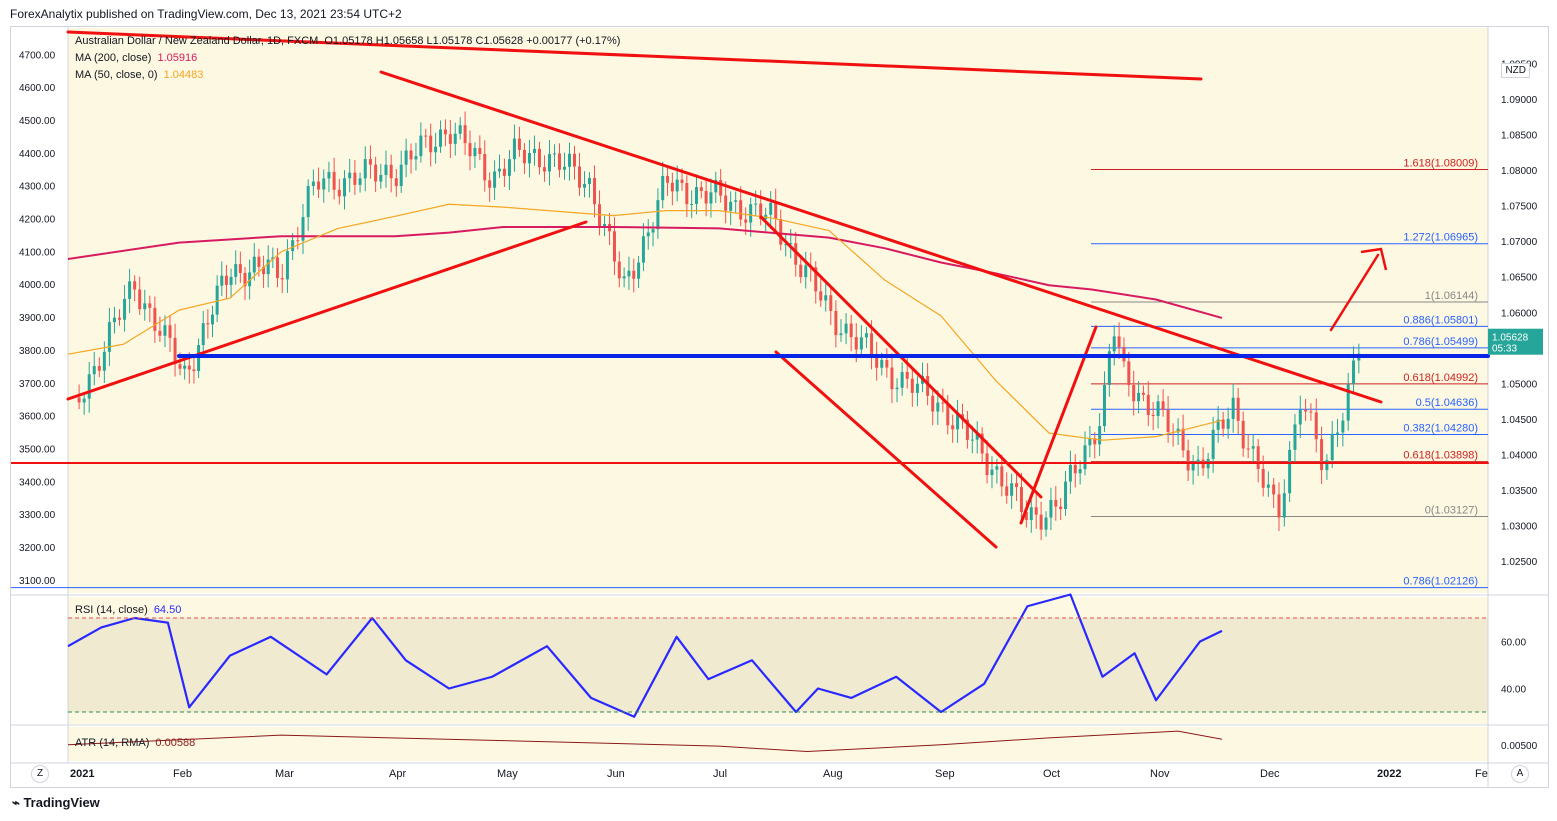 This screenshot has width=1557, height=821. I want to click on ma50-legend: MA (50, close, 0) 1.04483, so click(140, 75).